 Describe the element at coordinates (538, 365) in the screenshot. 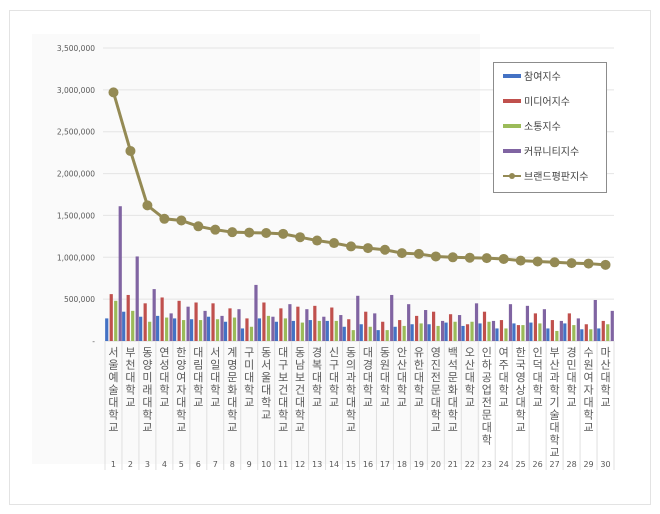

I see `category-label-char: 덕` at that location.